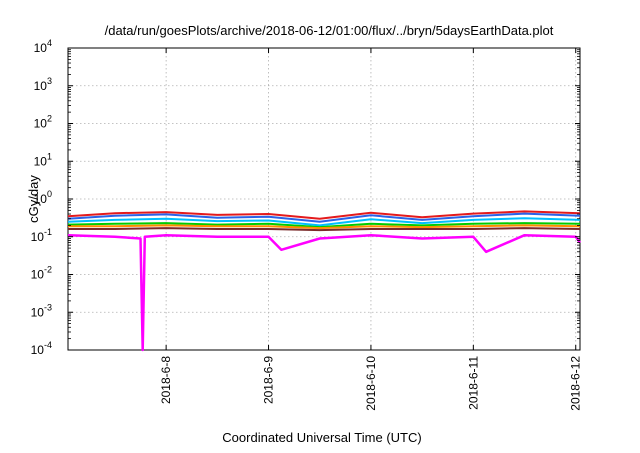 The image size is (640, 453). What do you see at coordinates (49, 81) in the screenshot?
I see `y-tick-exponent: 3` at bounding box center [49, 81].